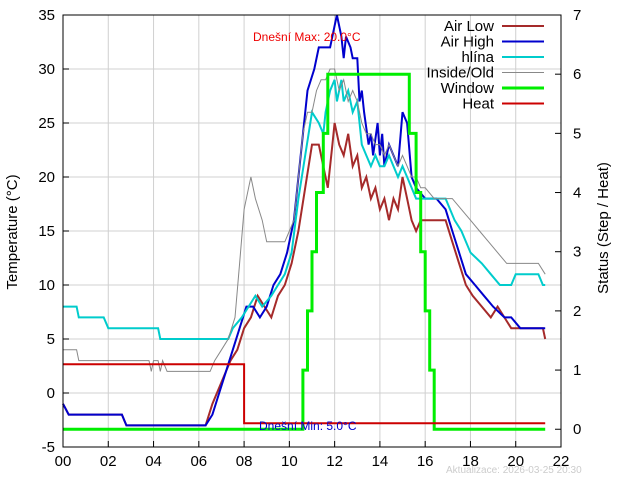  I want to click on y-axis-ticks: -5 0 5 10 15 20 25 30 35, so click(53, 231).